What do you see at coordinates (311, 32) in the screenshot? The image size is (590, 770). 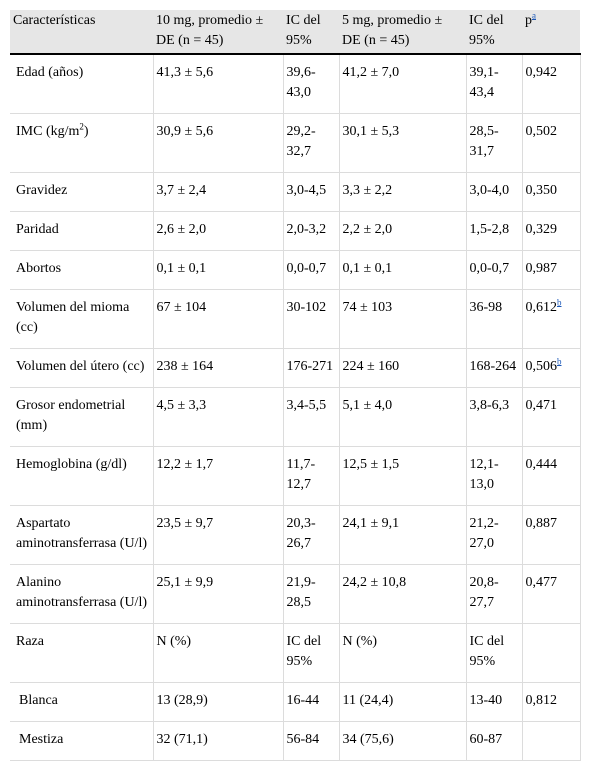 I see `header-ci-10mg: IC del 95%` at bounding box center [311, 32].